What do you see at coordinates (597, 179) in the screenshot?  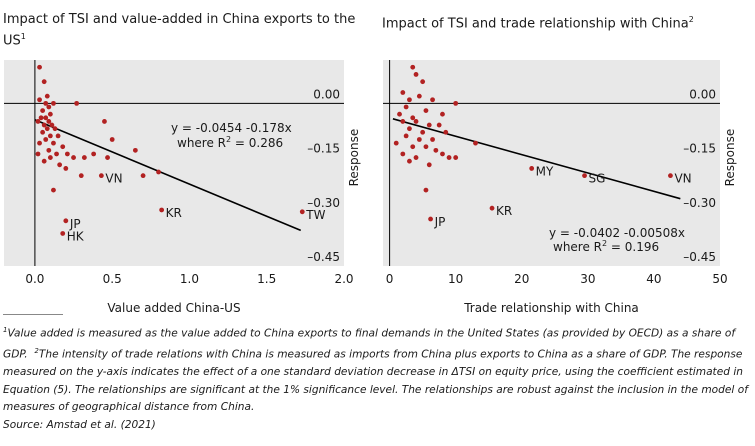 I see `point-label-sg-right: SG` at bounding box center [597, 179].